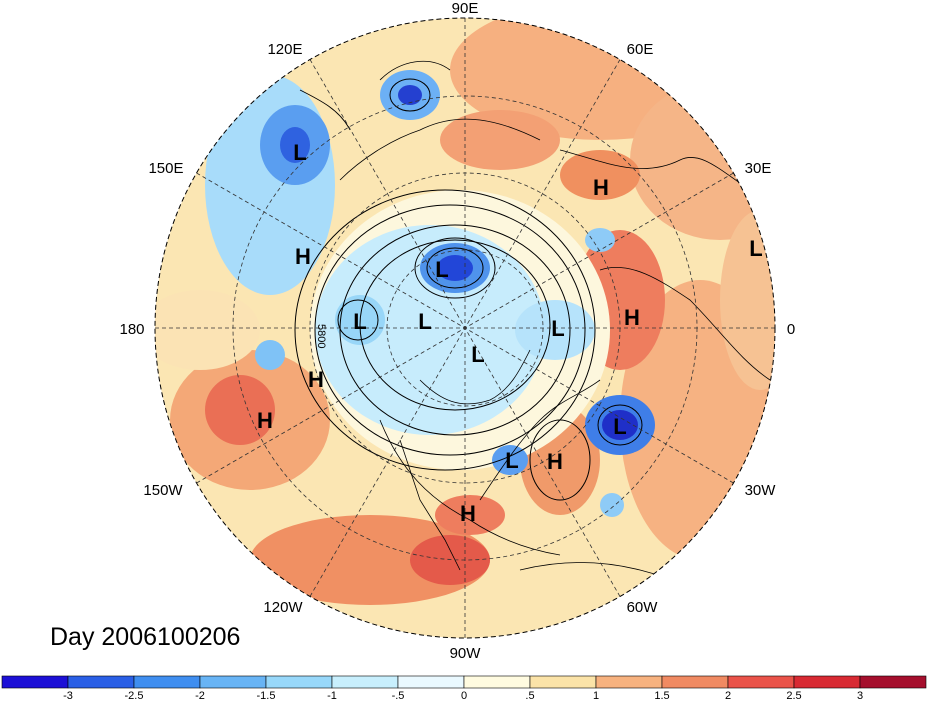 The image size is (928, 702). Describe the element at coordinates (321, 336) in the screenshot. I see `contour-label: 5800` at that location.